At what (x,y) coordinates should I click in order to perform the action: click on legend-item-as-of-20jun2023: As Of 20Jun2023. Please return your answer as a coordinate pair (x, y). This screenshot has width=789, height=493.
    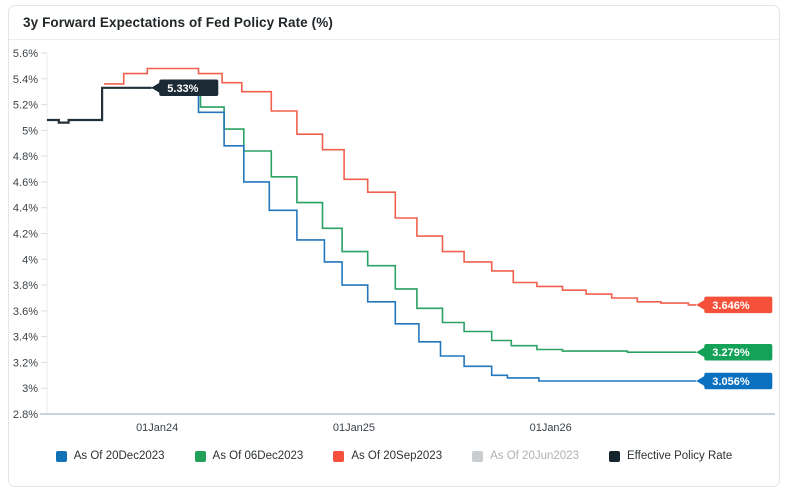
    Looking at the image, I should click on (525, 456).